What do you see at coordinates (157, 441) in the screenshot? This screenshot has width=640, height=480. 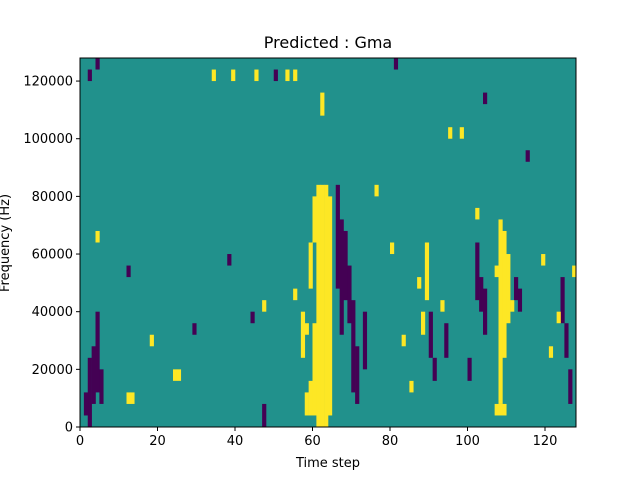 I see `x-tick-label: 20` at bounding box center [157, 441].